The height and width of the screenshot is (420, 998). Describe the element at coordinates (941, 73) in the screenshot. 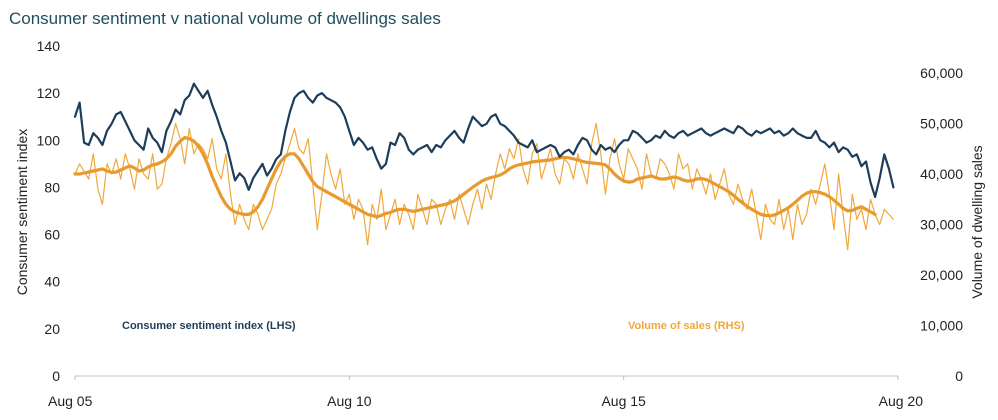

I see `right-tick-label: 60,000` at that location.